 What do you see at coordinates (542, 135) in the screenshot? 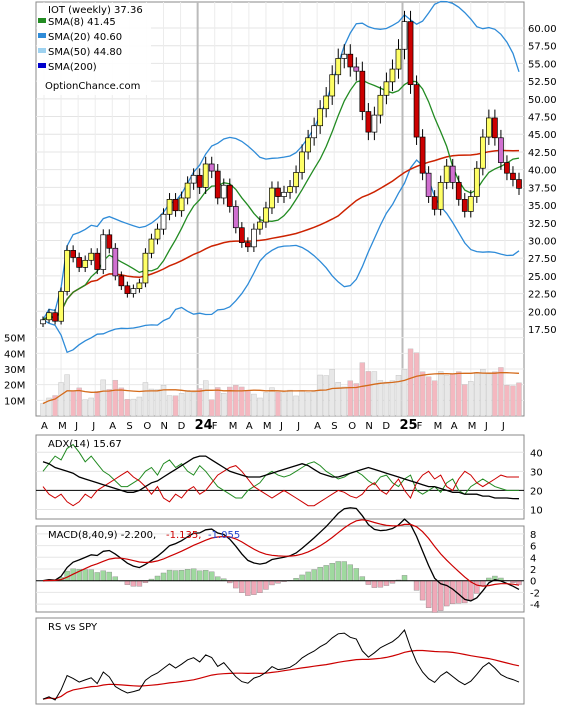
I see `price-tick-label: 45.00` at bounding box center [542, 135].